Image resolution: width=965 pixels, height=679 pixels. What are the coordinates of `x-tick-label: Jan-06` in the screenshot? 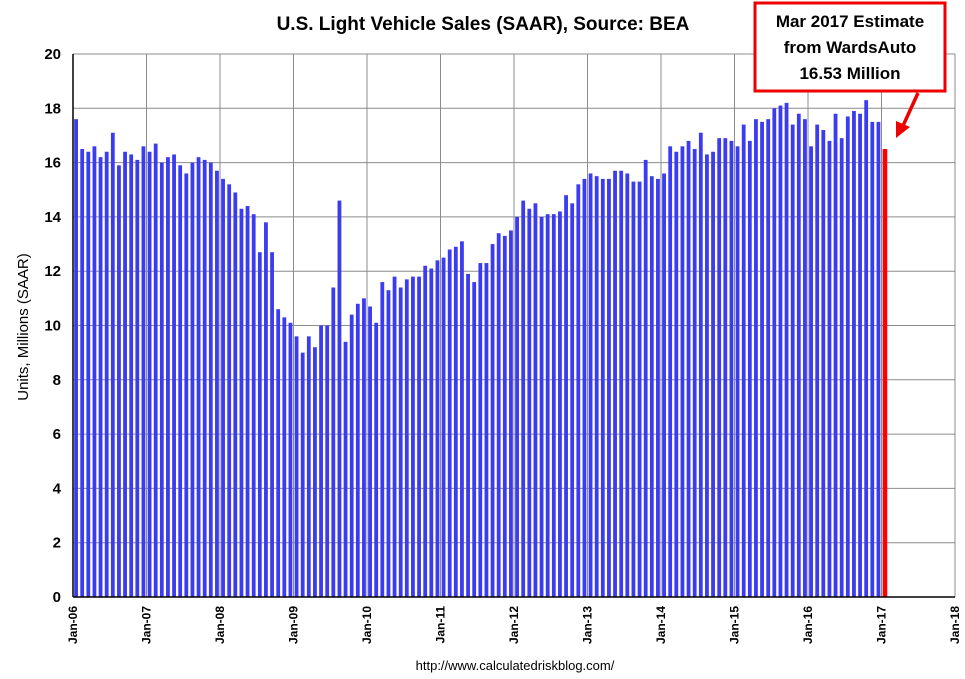 It's located at (73, 625).